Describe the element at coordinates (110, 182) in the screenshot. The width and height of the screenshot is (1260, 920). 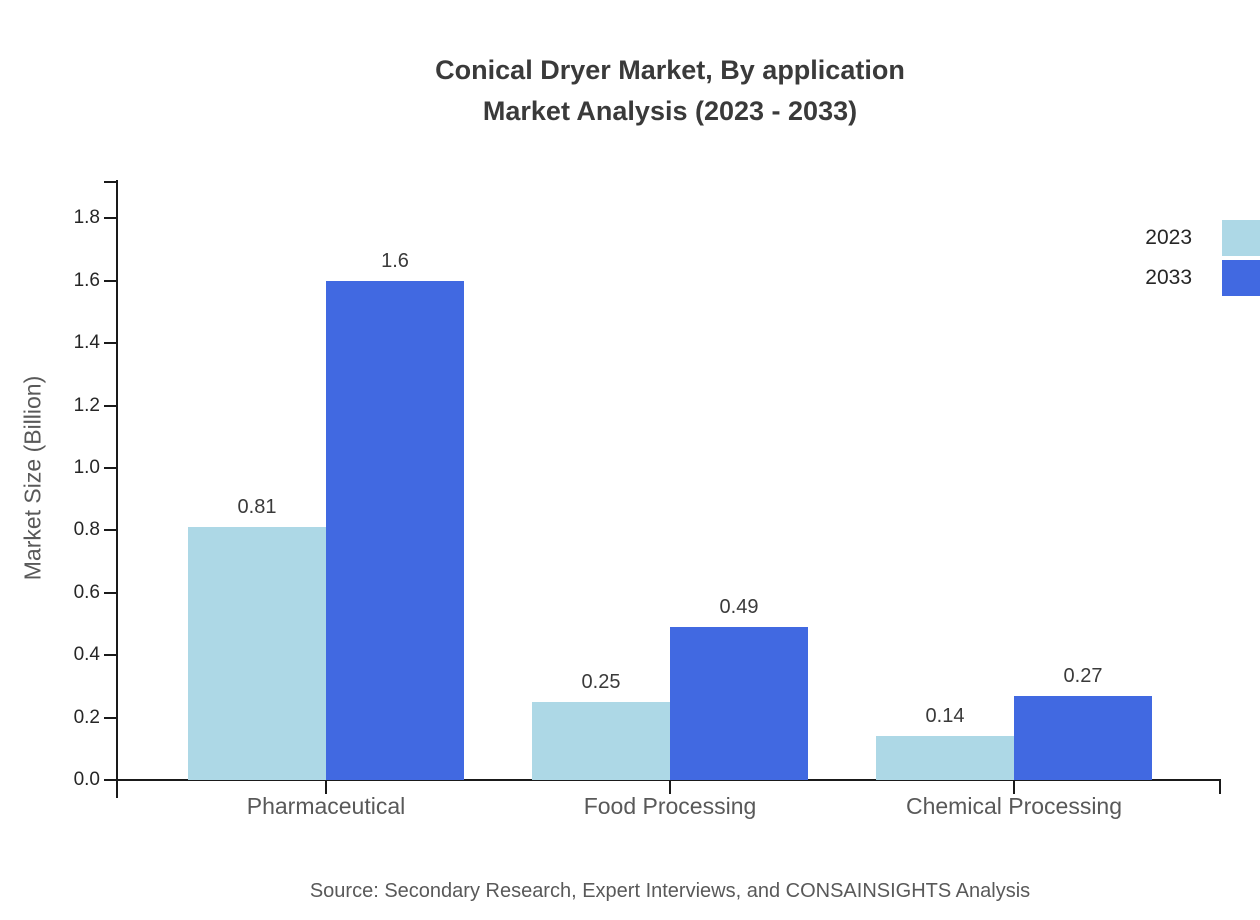
I see `y-axis-end-tick` at that location.